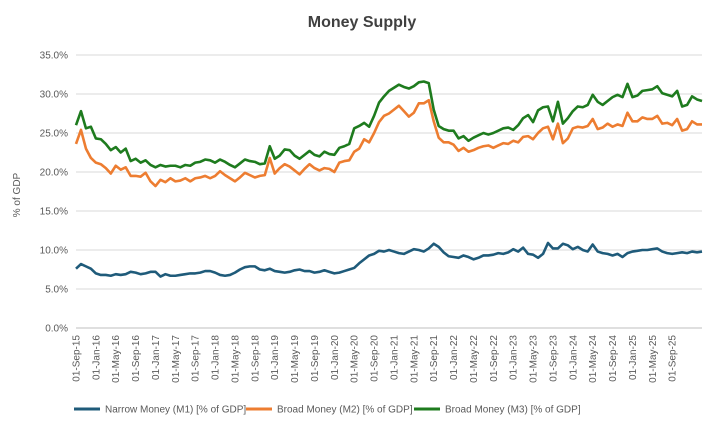 Image resolution: width=720 pixels, height=432 pixels. Describe the element at coordinates (434, 358) in the screenshot. I see `x-tick-label: 01-Sep-21` at that location.